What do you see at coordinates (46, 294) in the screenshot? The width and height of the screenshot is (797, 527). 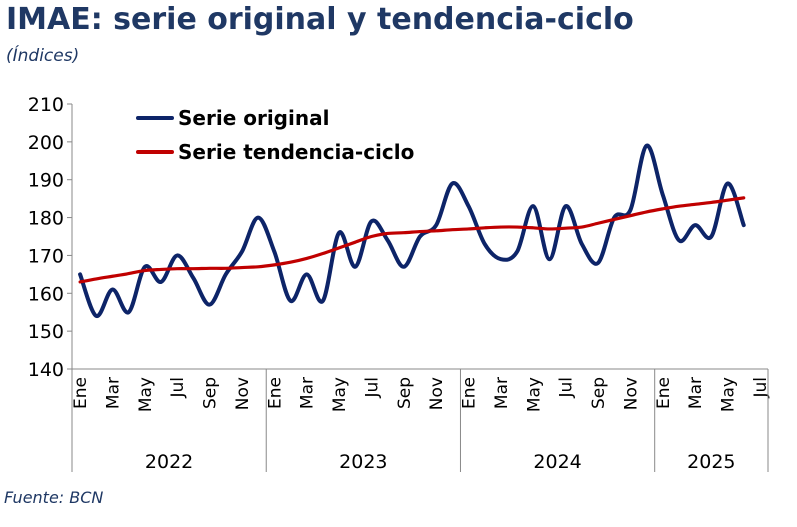 I see `y-tick-label: 160` at bounding box center [46, 294].